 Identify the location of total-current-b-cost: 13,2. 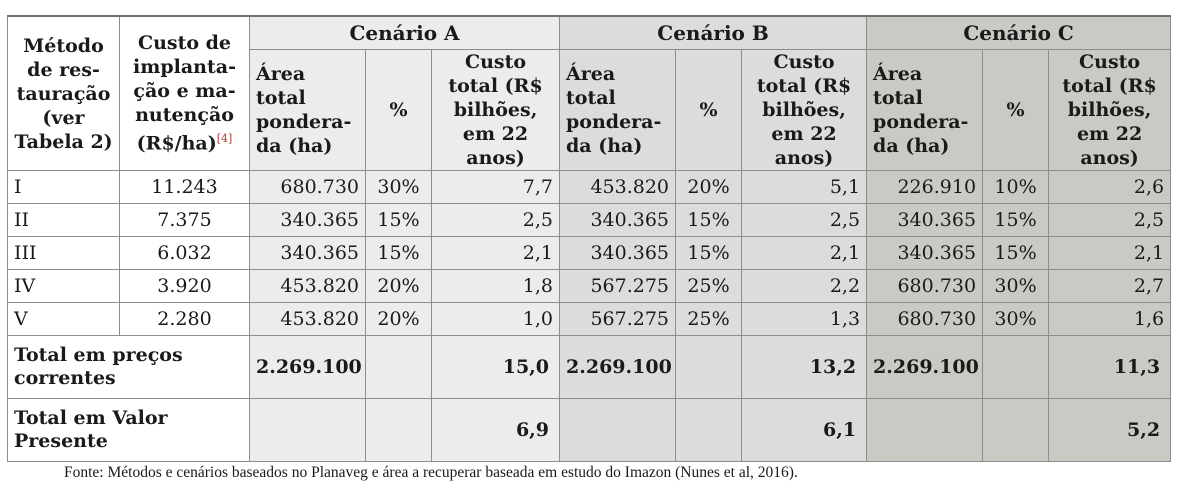
(804, 367).